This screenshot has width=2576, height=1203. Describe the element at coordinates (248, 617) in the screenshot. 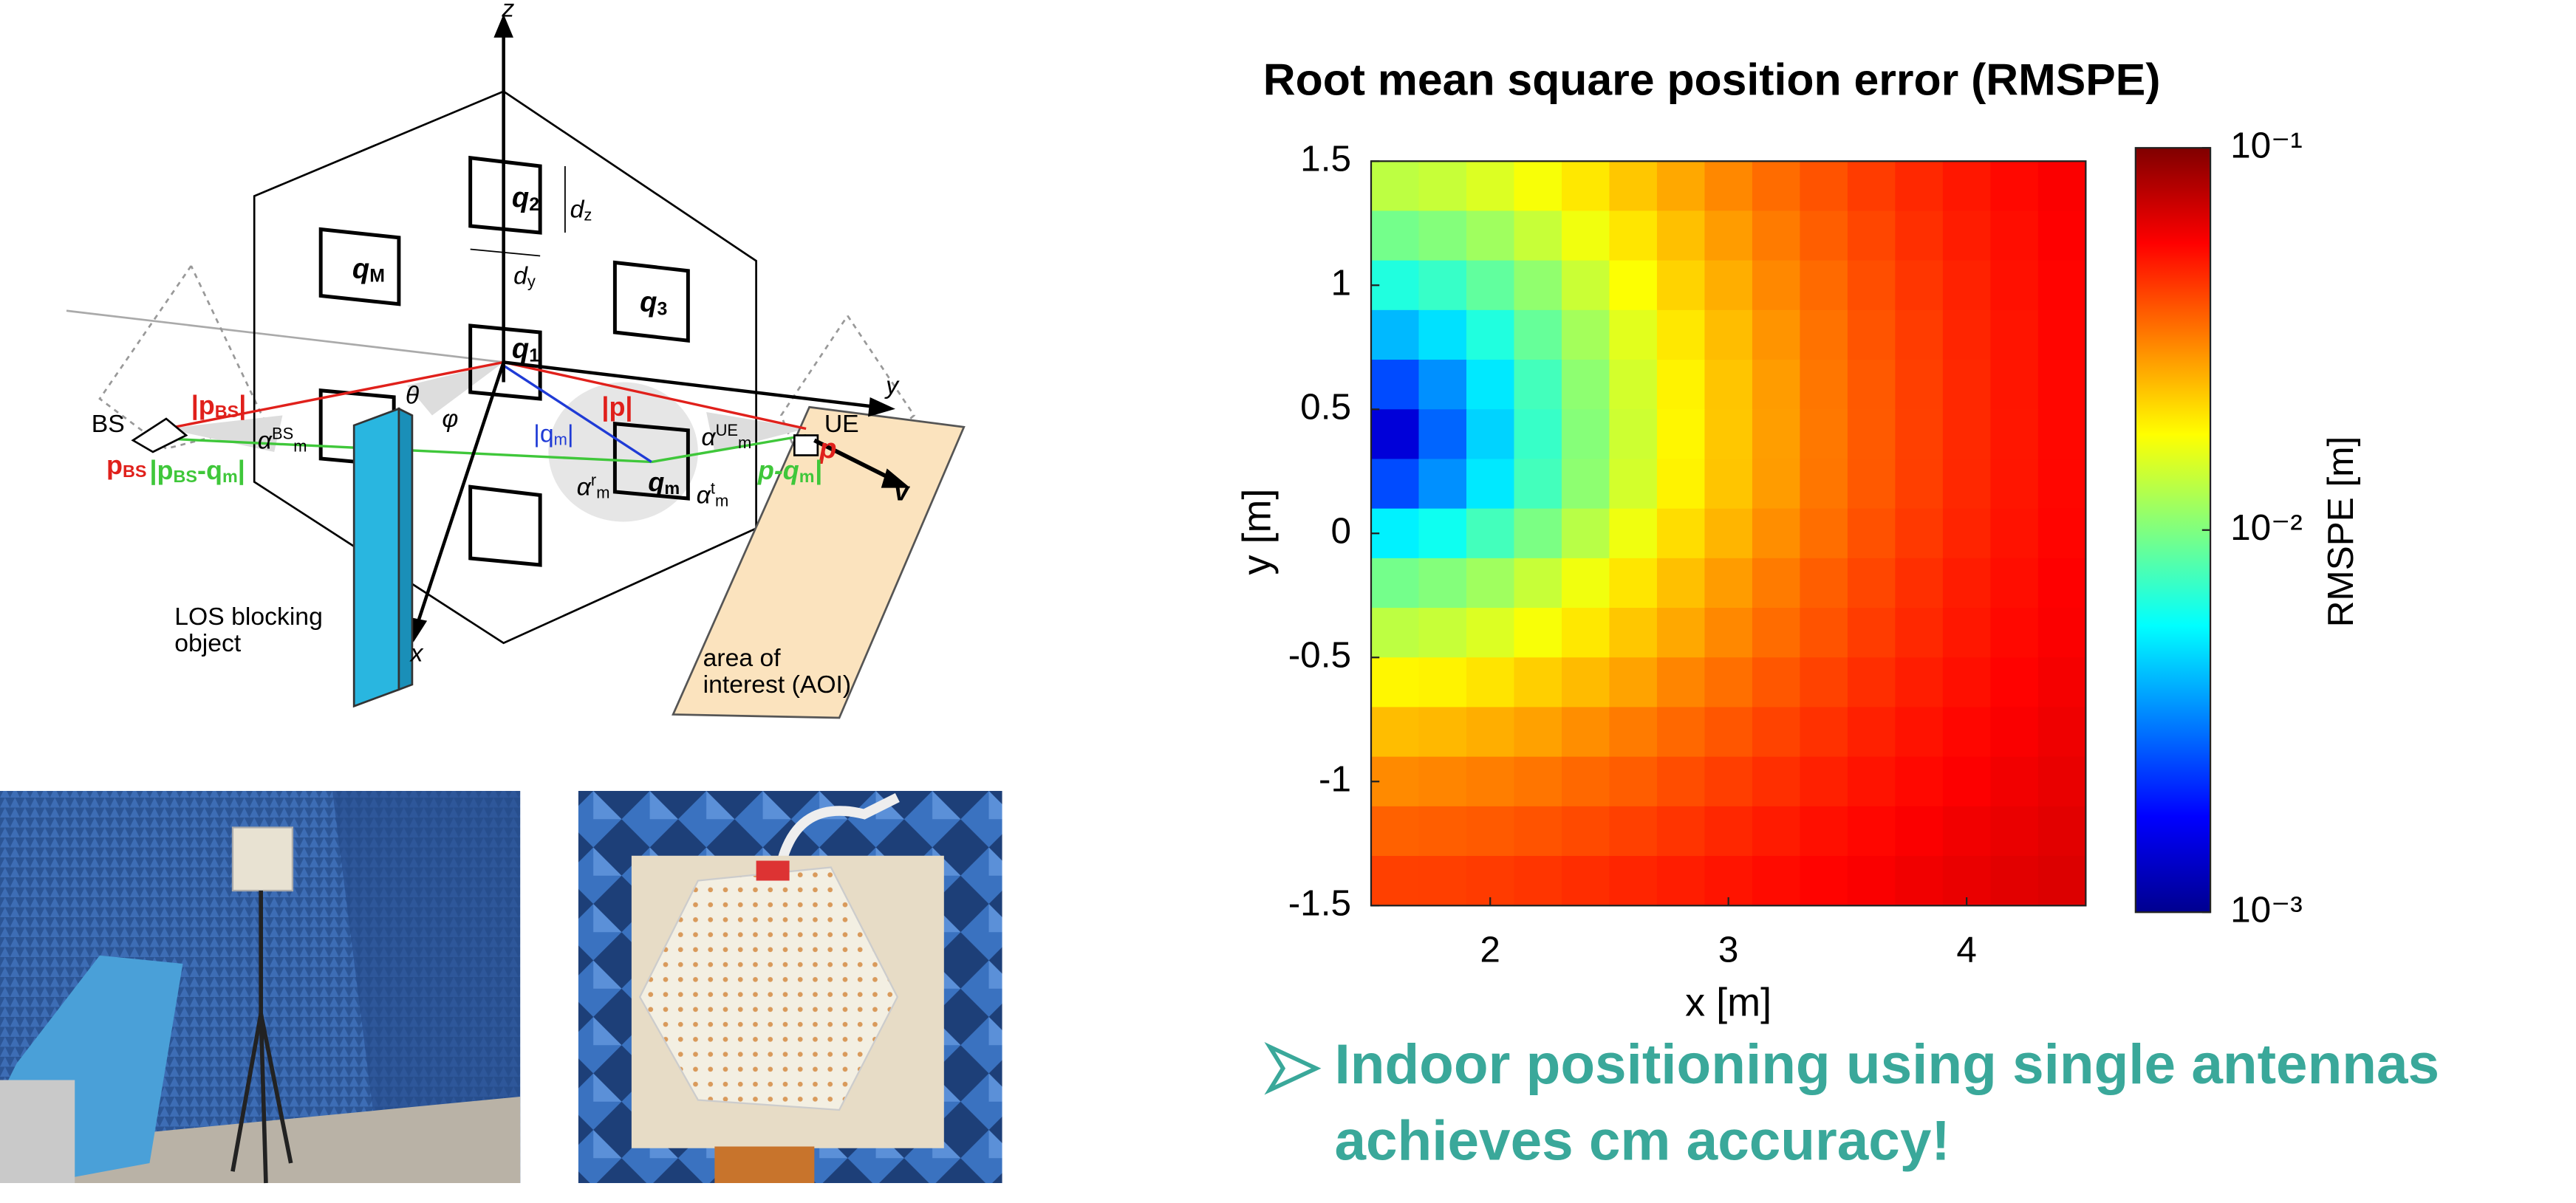

I see `blocking-label: LOS blocking` at that location.